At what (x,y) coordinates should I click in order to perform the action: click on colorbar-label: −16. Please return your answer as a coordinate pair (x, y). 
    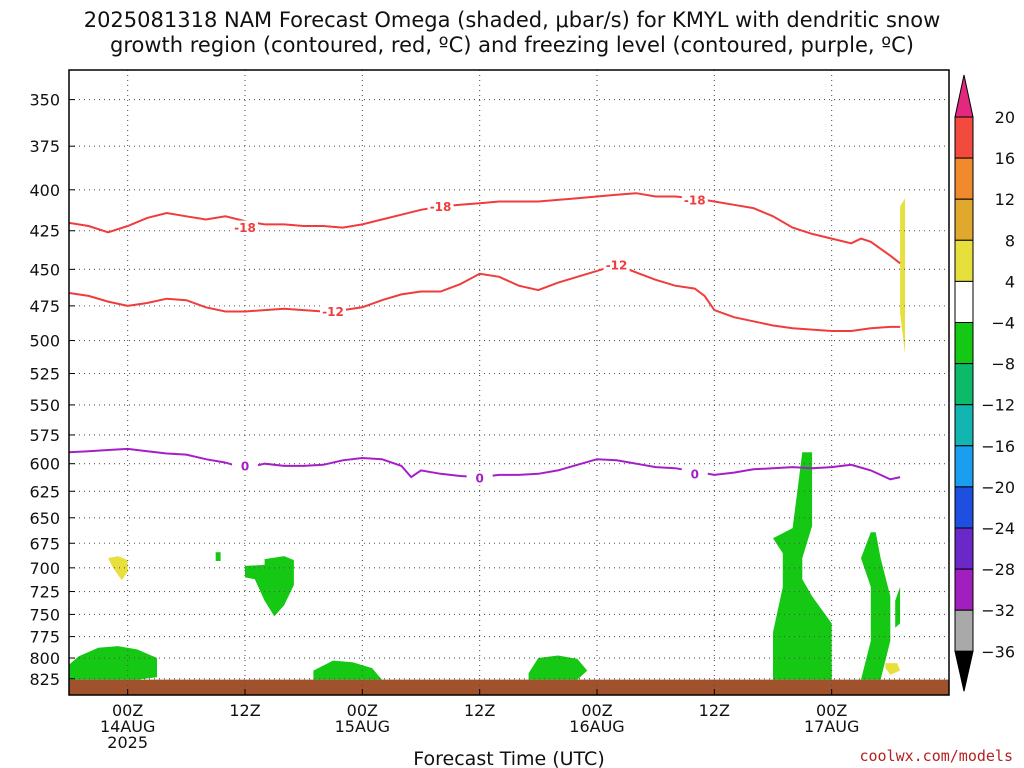
    Looking at the image, I should click on (998, 446).